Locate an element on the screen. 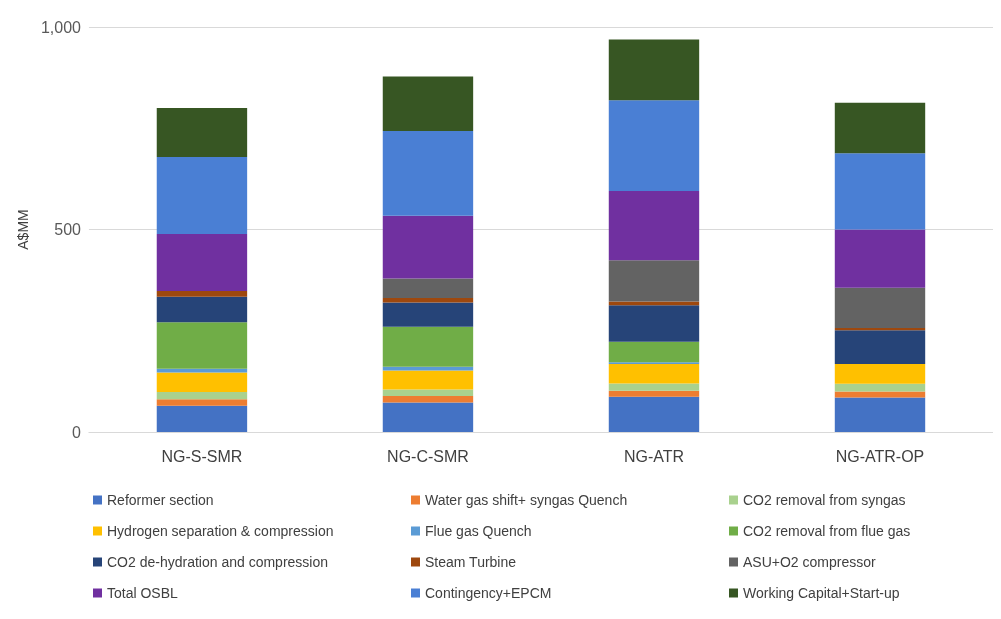  legend-label: Total OSBL is located at coordinates (143, 593).